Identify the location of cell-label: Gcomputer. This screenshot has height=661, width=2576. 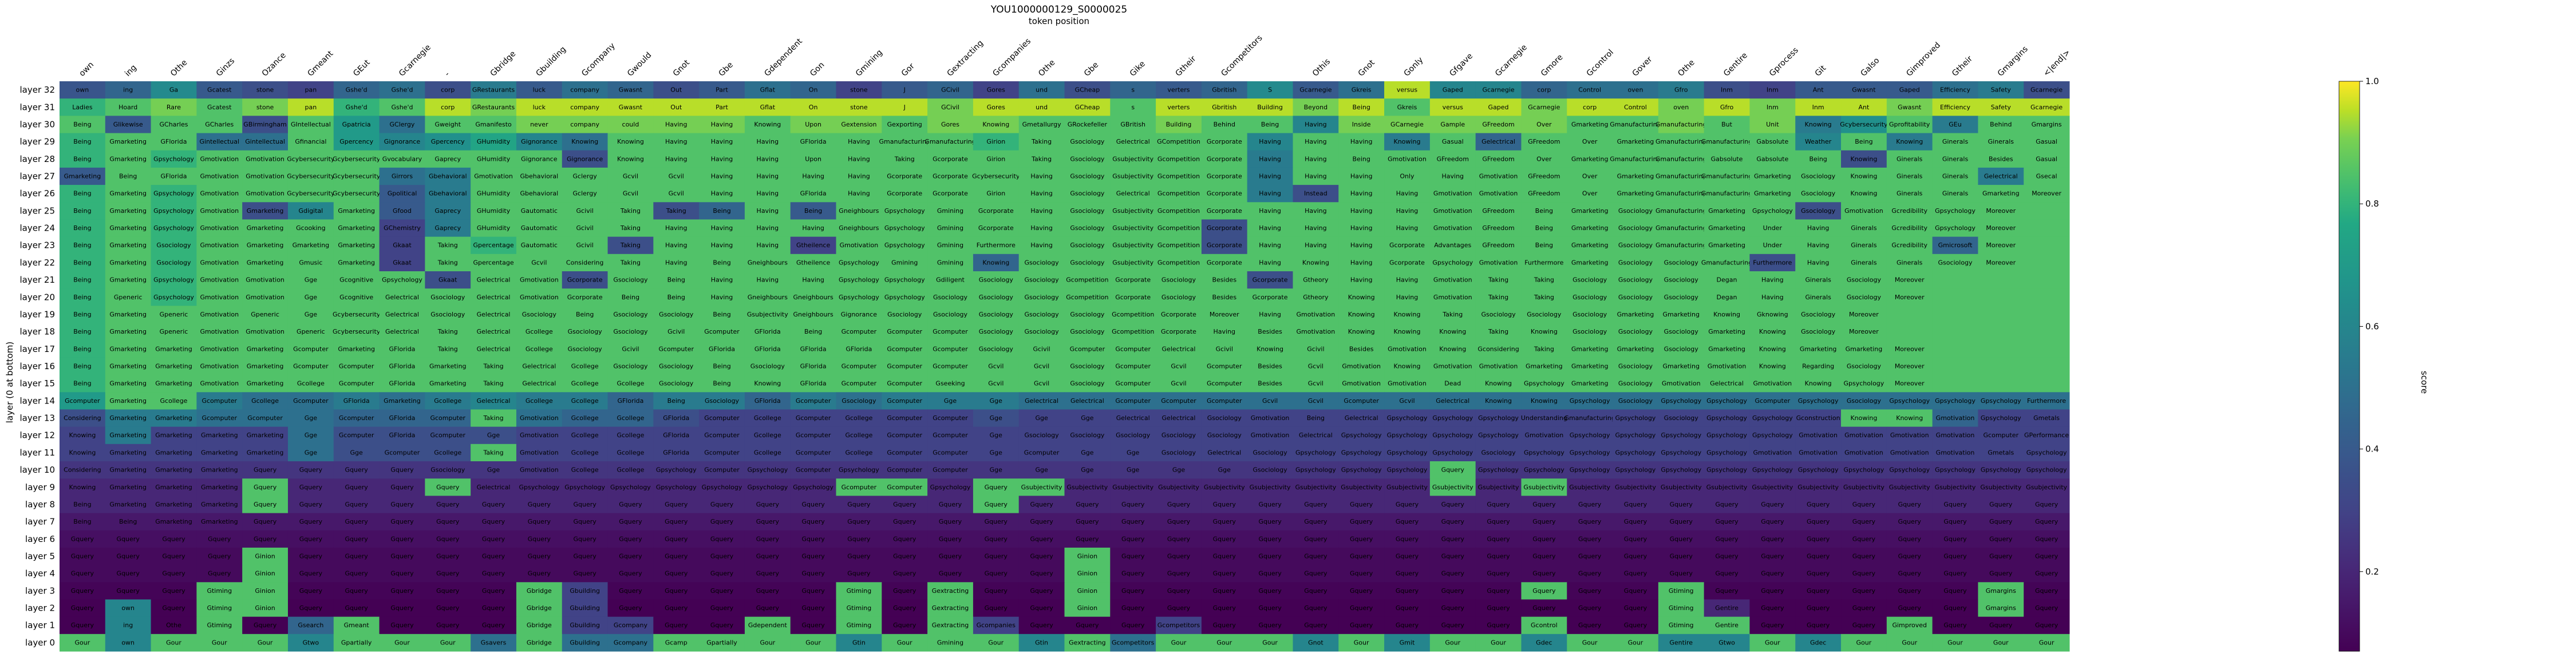
(1042, 452).